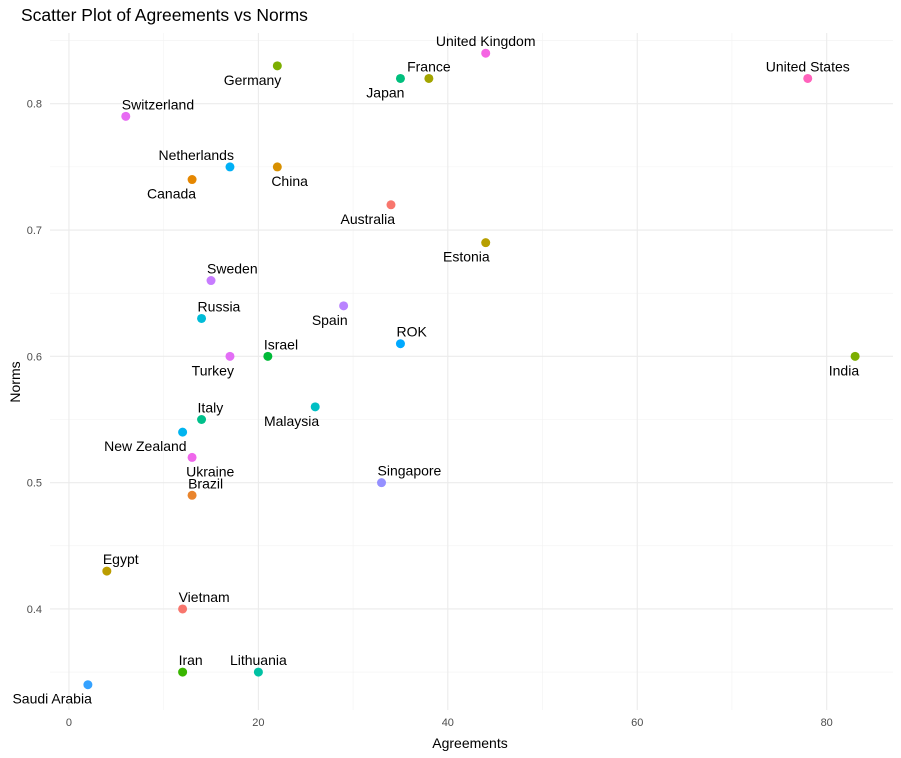 The image size is (901, 758). What do you see at coordinates (637, 723) in the screenshot?
I see `x-tick-label: 60` at bounding box center [637, 723].